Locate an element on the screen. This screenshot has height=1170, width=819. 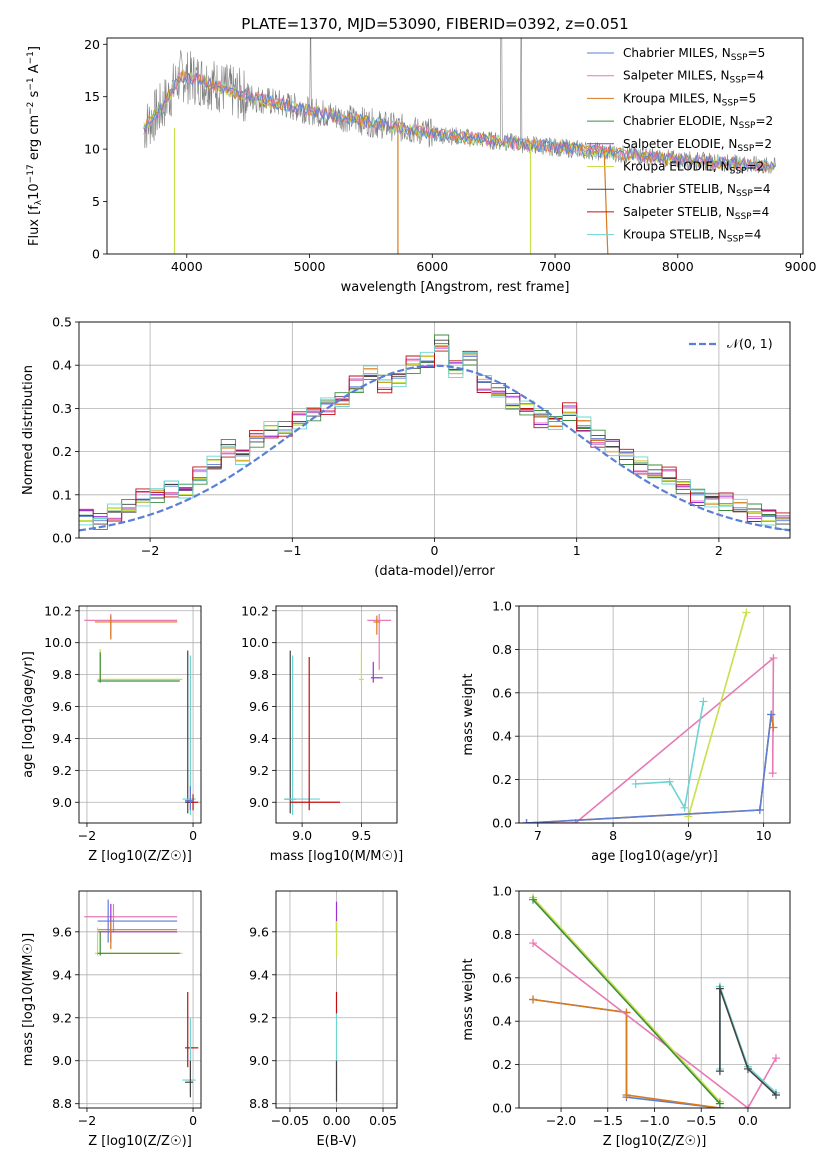
x-axis-label: mass [log10(M/M☉)] is located at coordinates (336, 856).